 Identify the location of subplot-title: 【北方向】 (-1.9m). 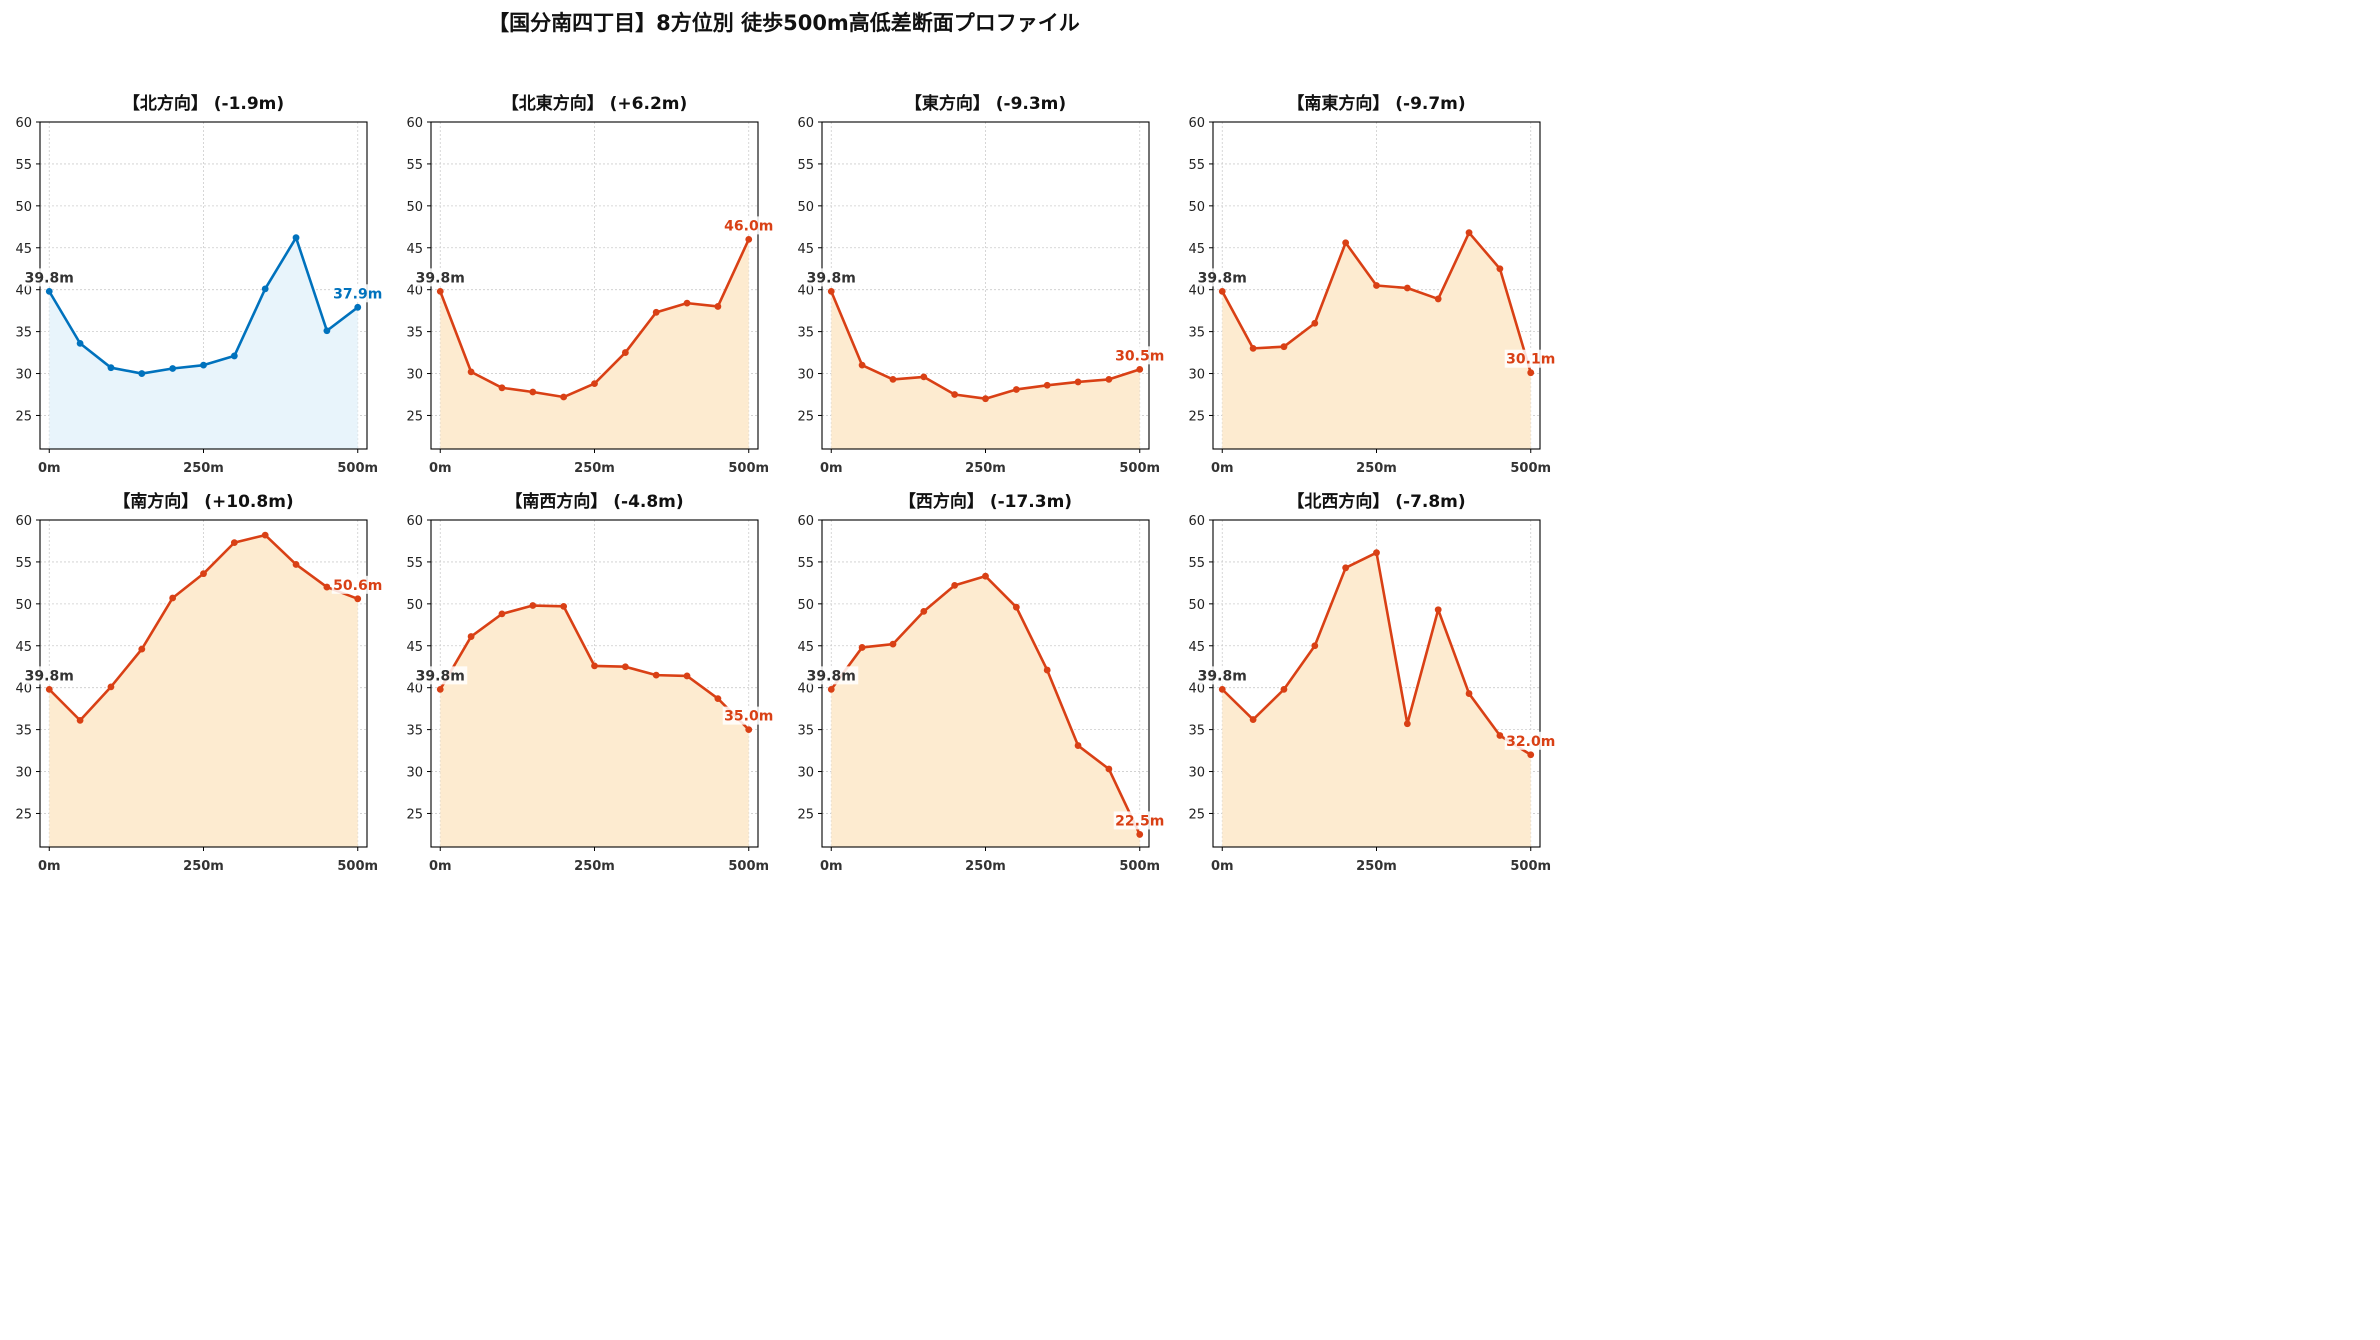
(203, 103).